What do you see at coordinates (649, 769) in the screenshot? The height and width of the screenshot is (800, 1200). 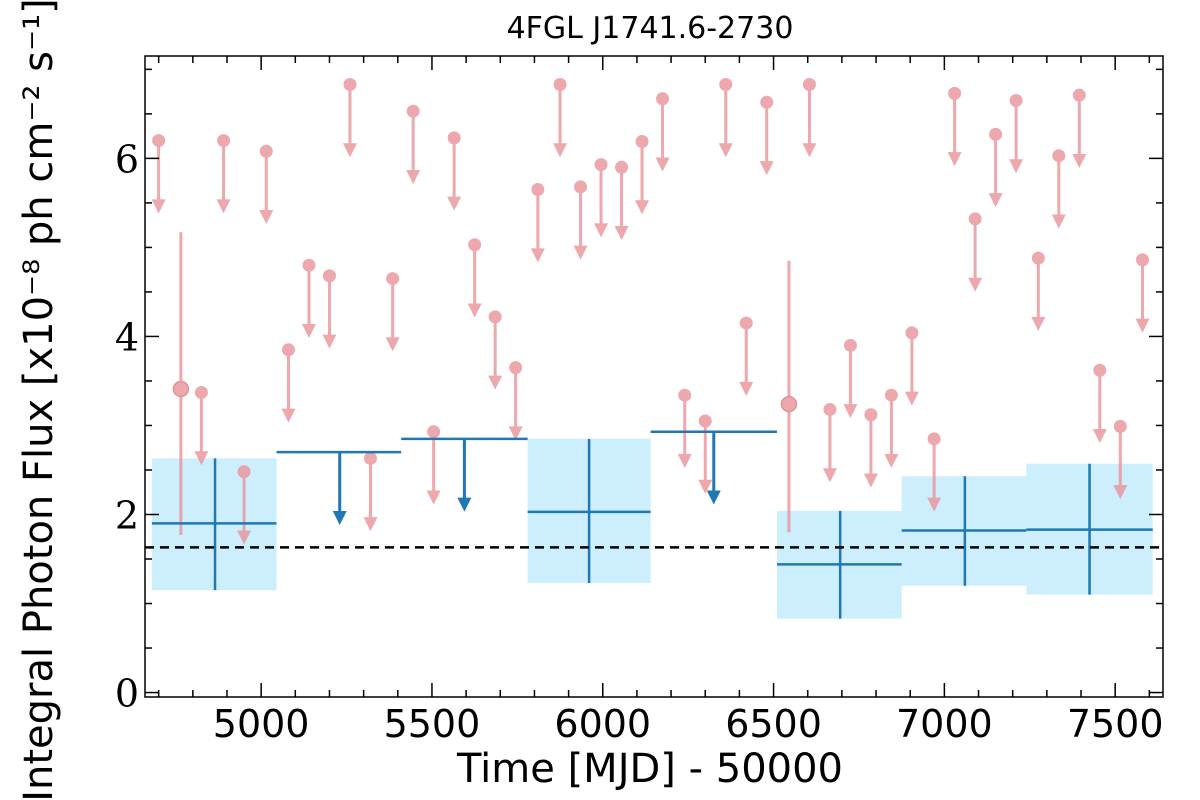 I see `x-axis-label: Time [MJD] - 50000` at bounding box center [649, 769].